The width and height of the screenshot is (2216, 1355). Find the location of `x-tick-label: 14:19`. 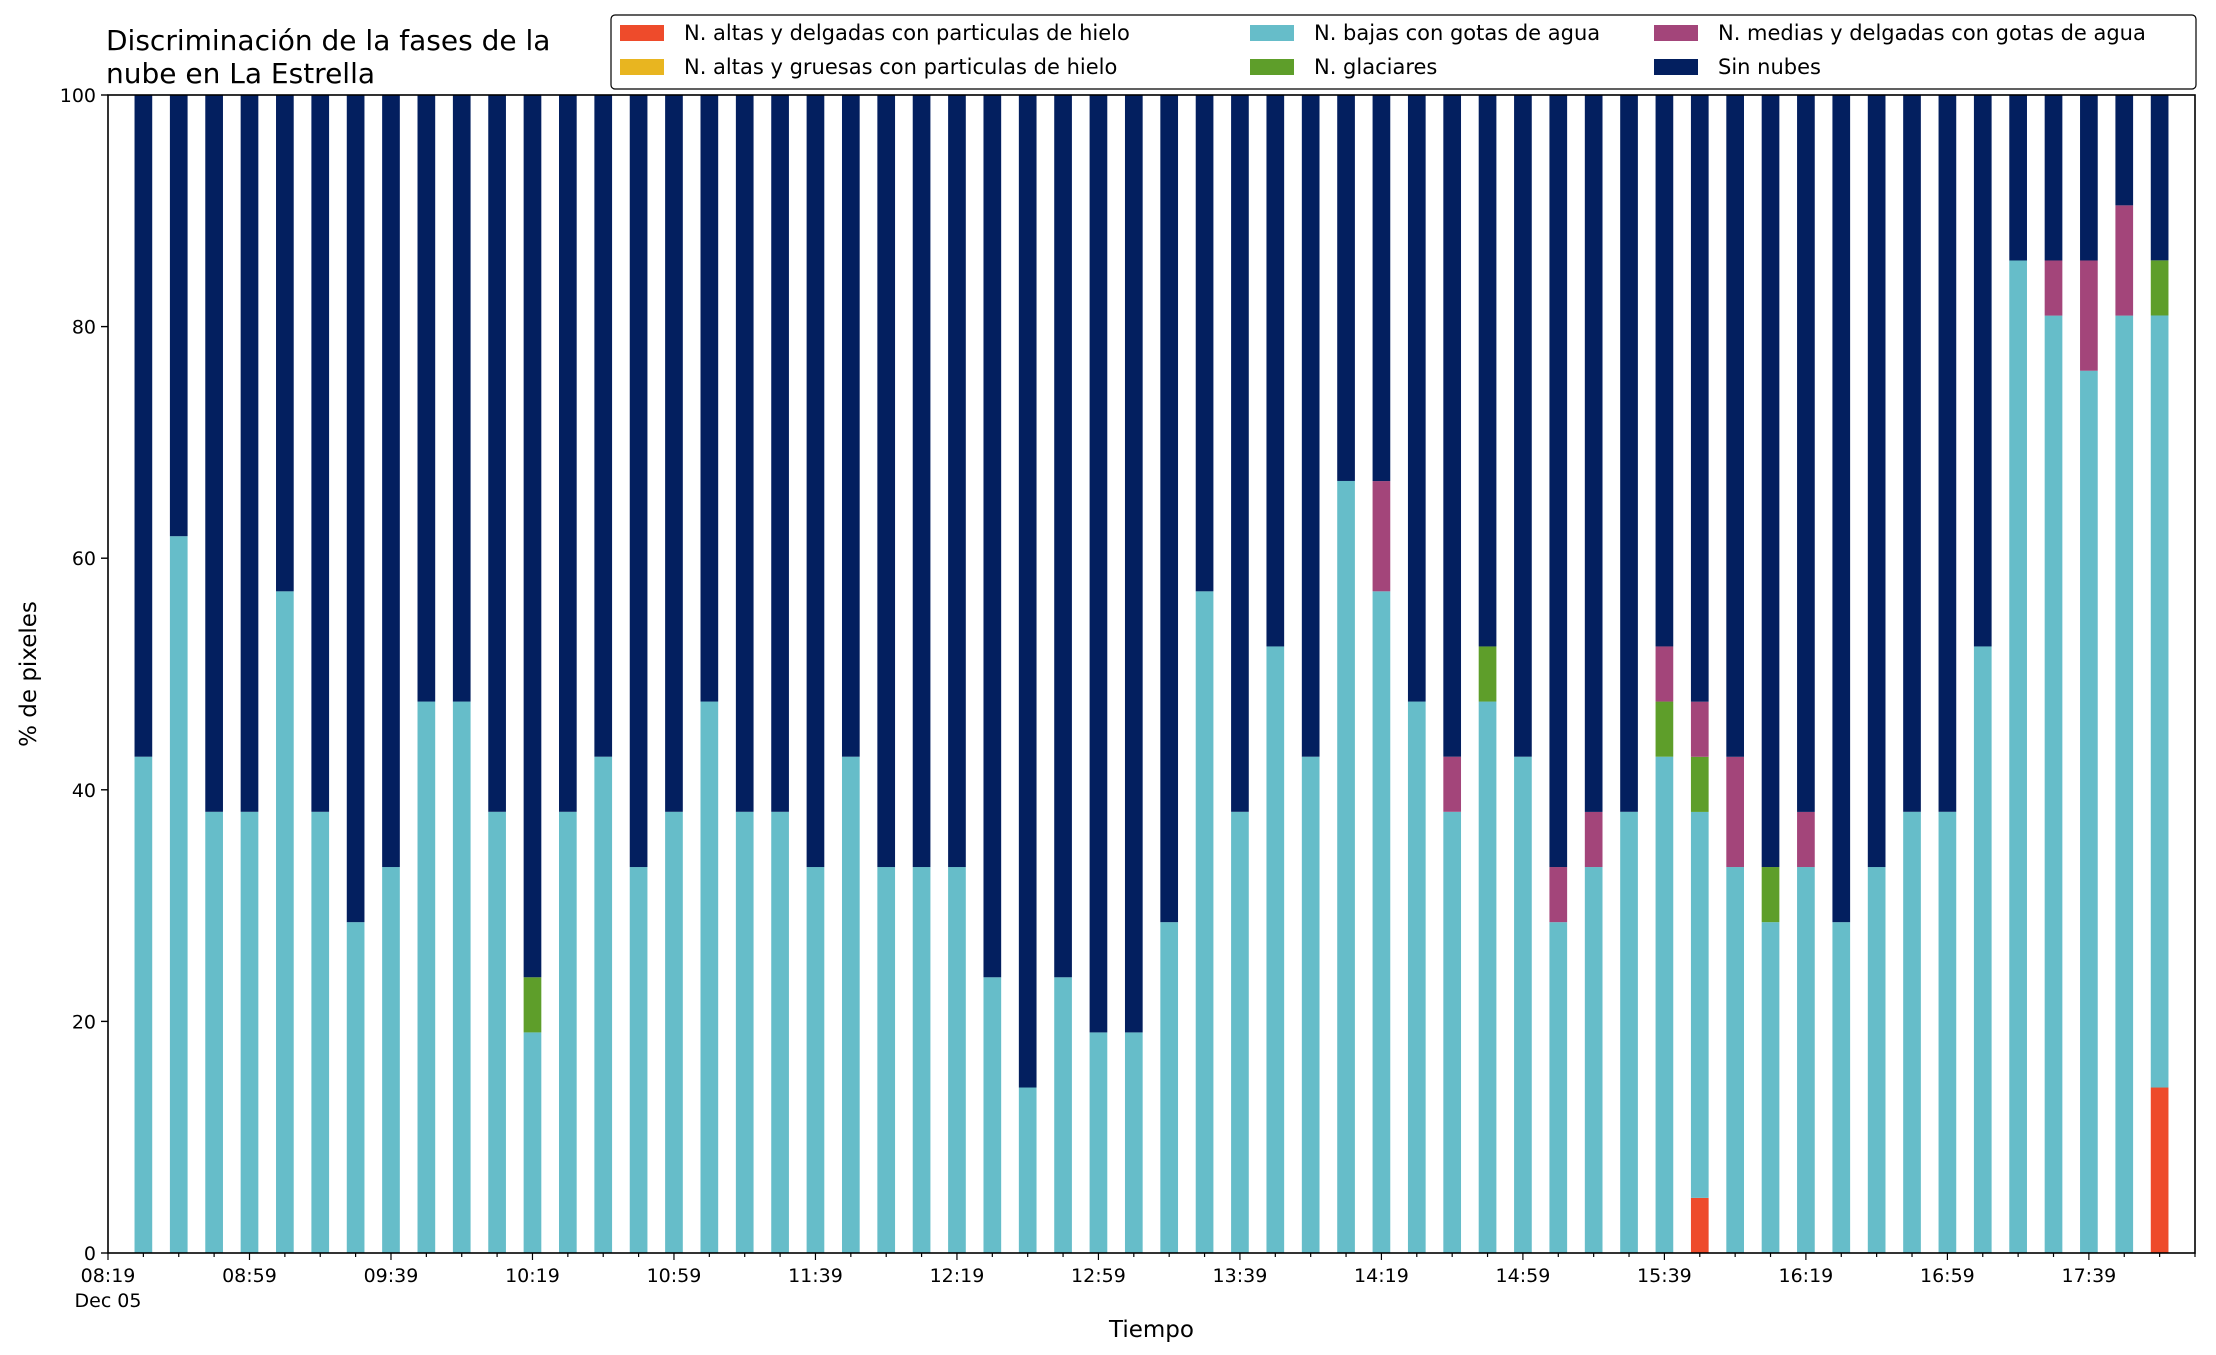

x-tick-label: 14:19 is located at coordinates (1381, 1276).